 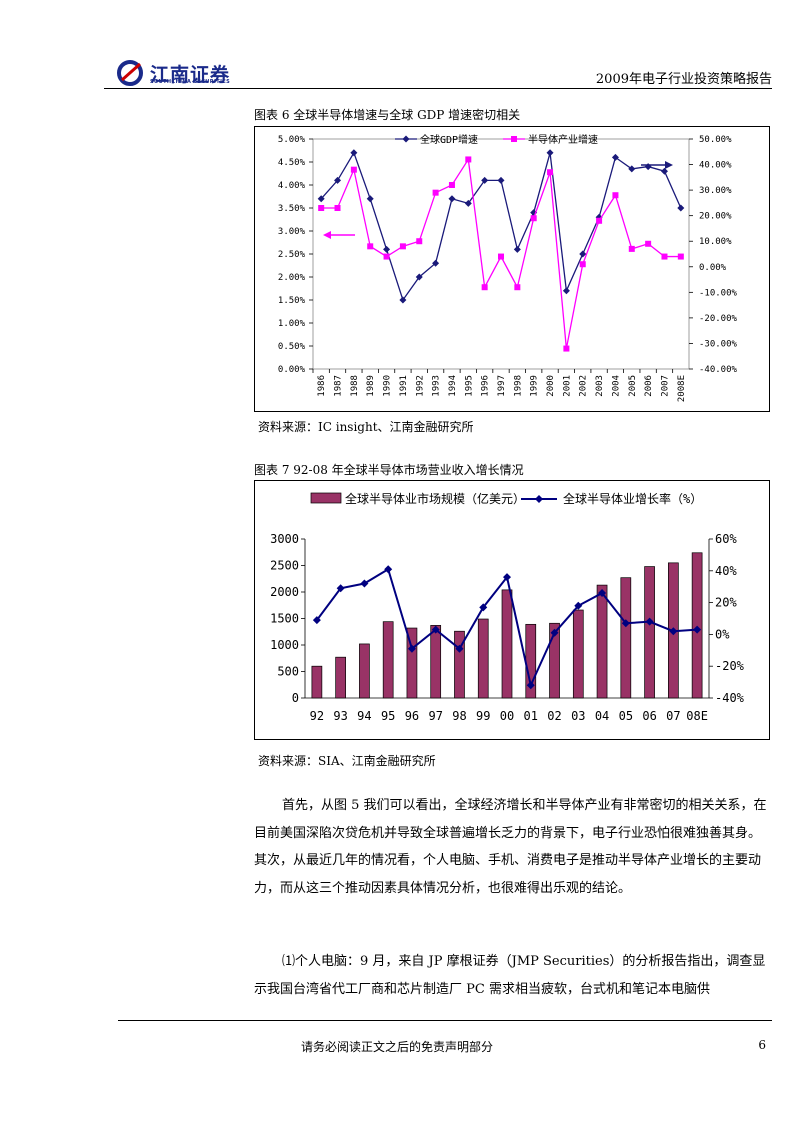 What do you see at coordinates (347, 761) in the screenshot?
I see `figure7-source: 资料来源：SIA、江南金融研究所` at bounding box center [347, 761].